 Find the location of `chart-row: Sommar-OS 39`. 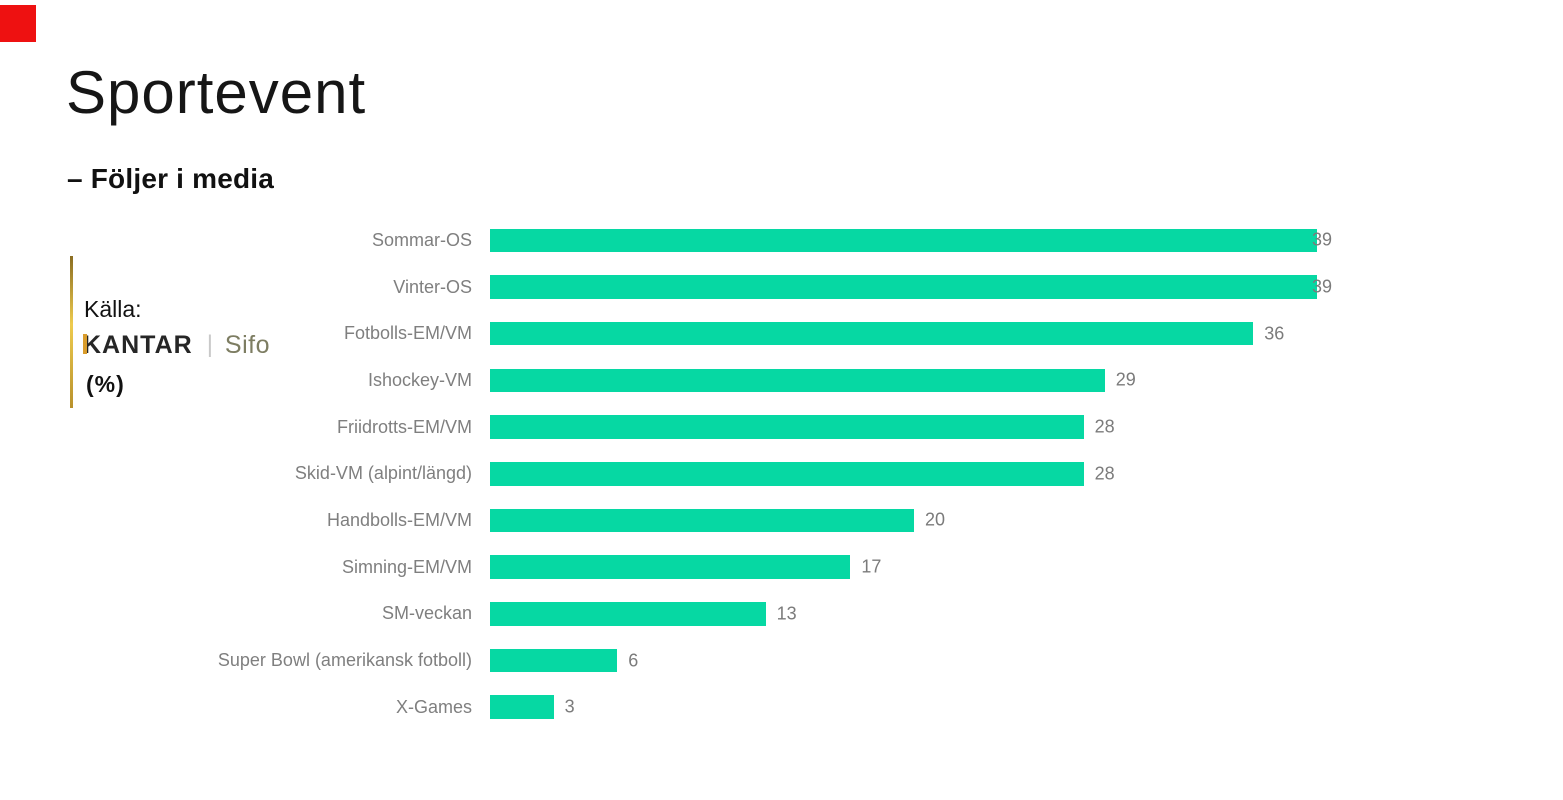

chart-row: Sommar-OS 39 is located at coordinates (700, 240).